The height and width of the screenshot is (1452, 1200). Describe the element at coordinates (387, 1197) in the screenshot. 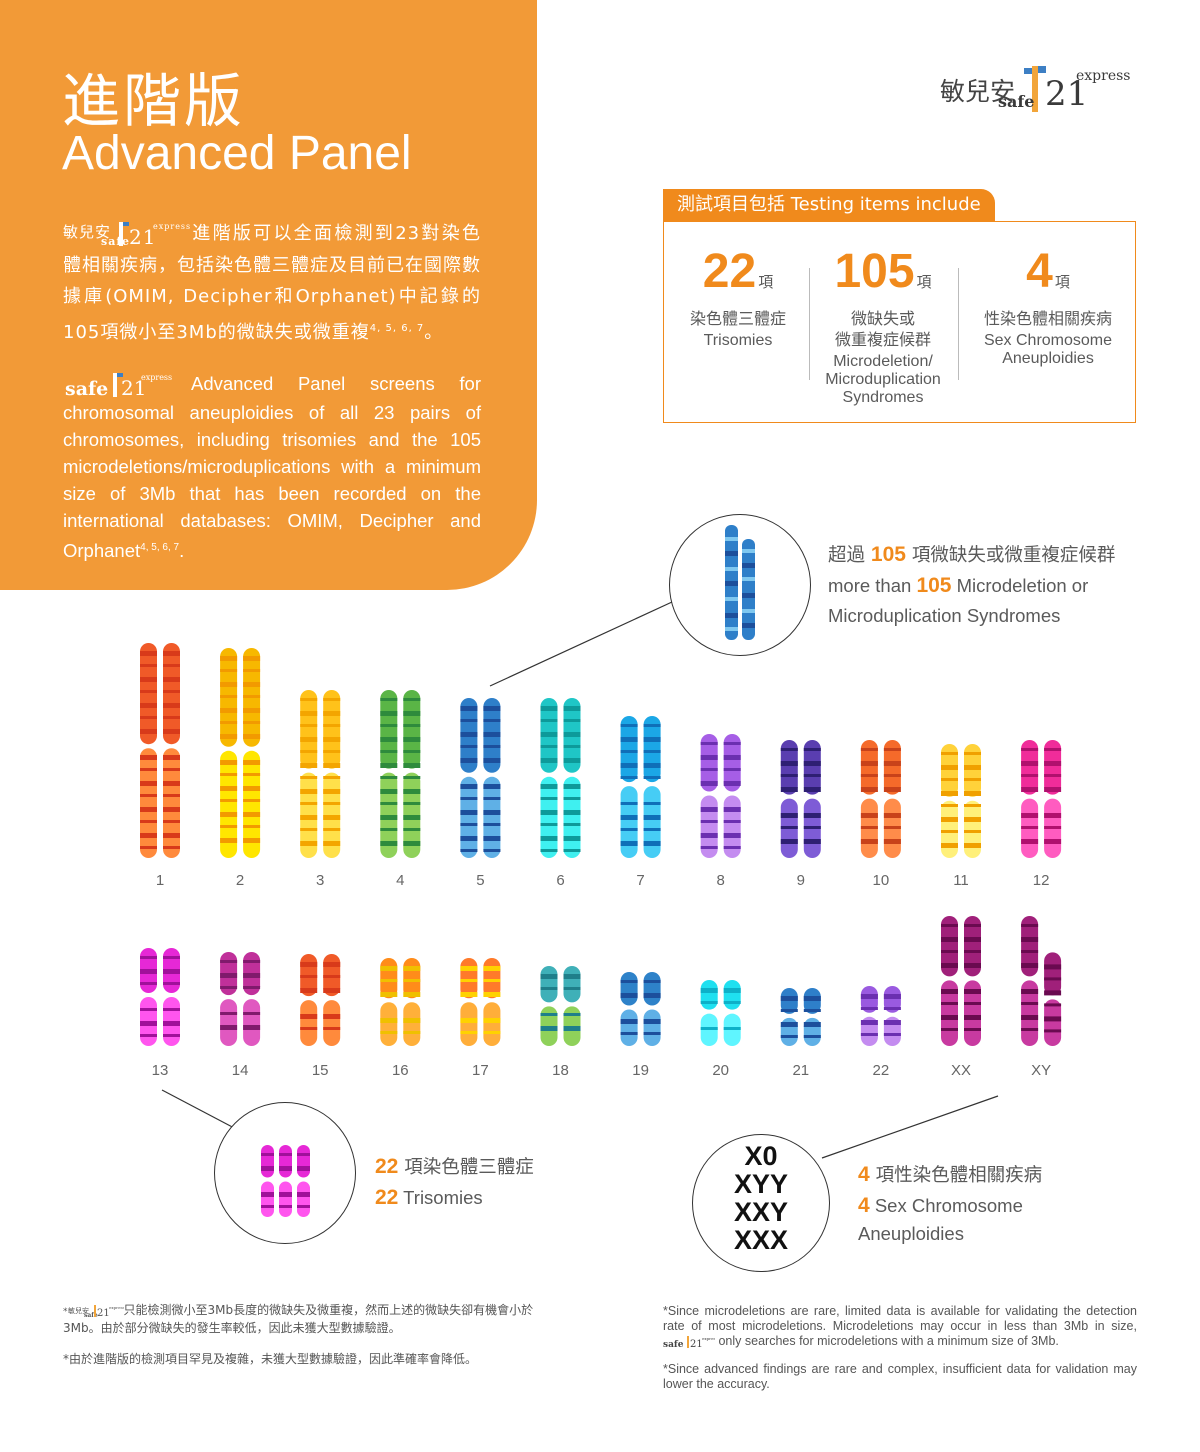

I see `callout-trisomy-num-en: 22` at that location.